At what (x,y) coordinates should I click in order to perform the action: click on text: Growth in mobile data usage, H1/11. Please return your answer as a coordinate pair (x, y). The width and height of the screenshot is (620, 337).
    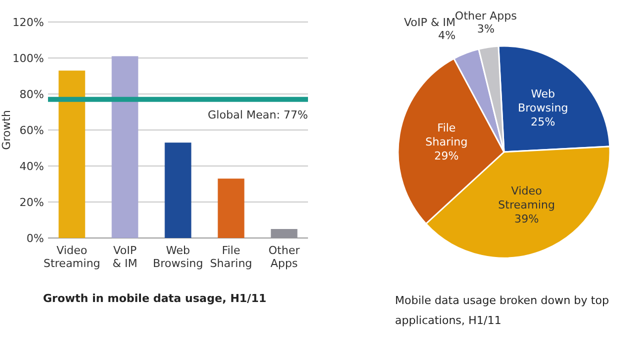
    Looking at the image, I should click on (154, 298).